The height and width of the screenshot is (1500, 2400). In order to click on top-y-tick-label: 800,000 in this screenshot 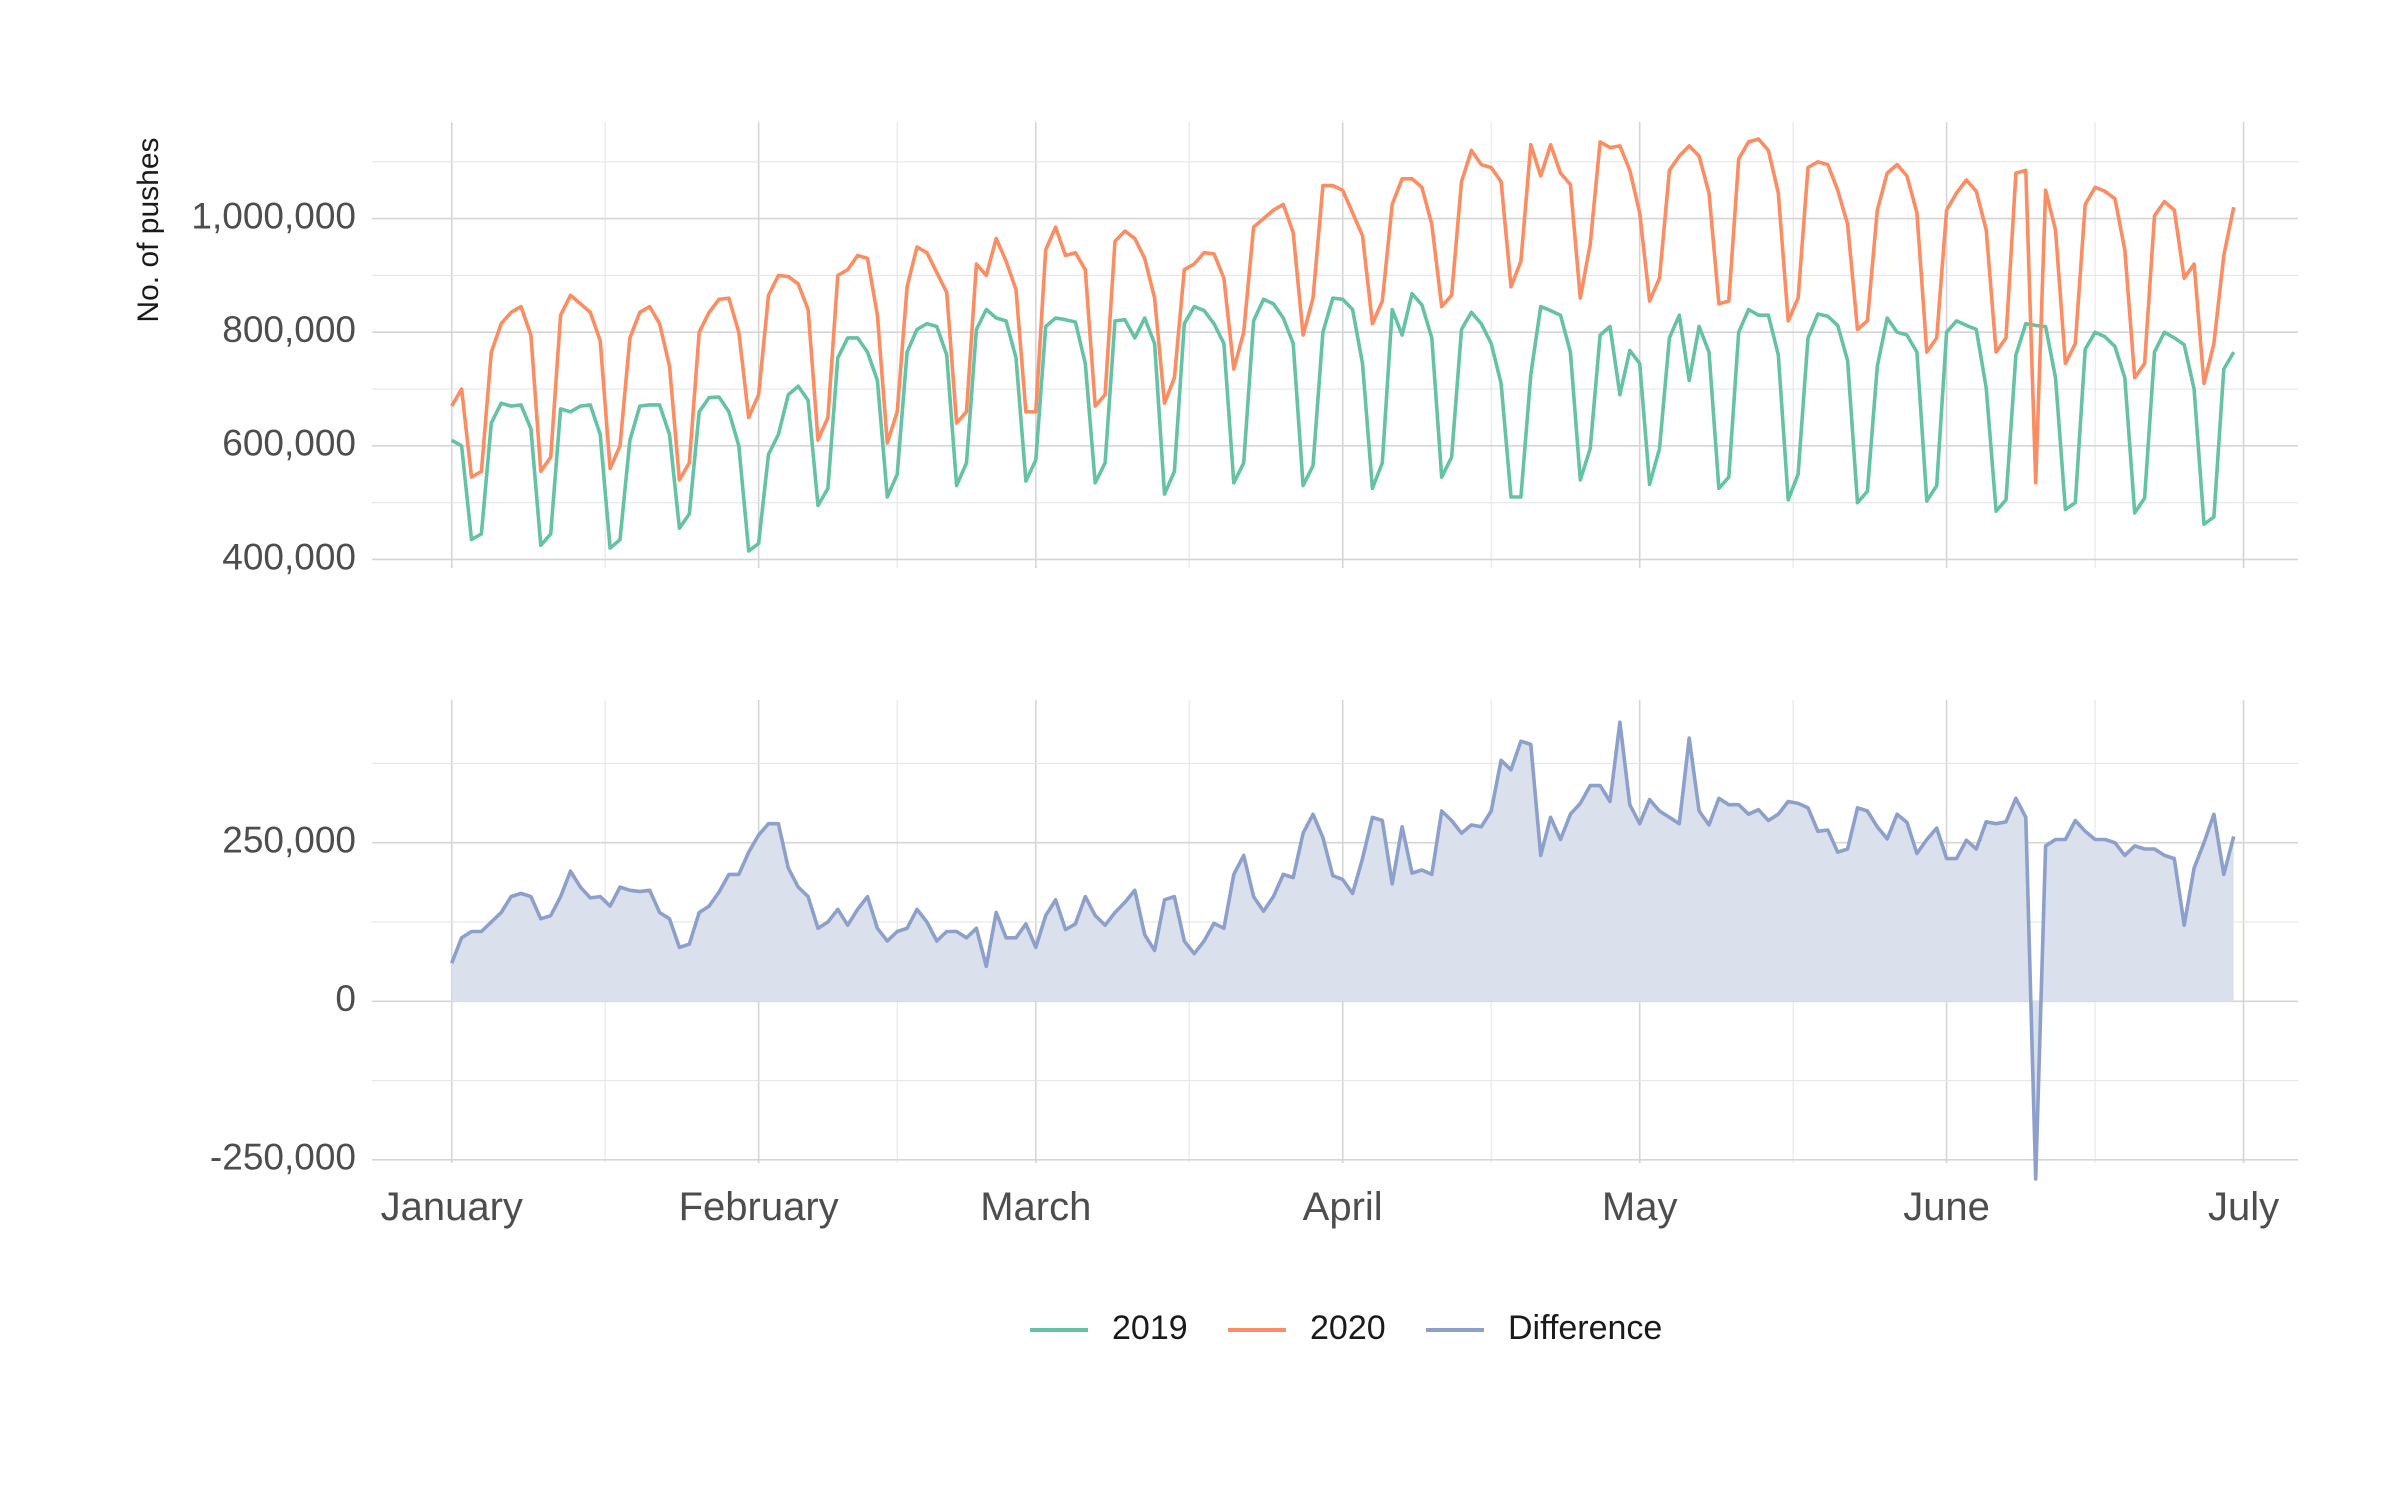, I will do `click(289, 329)`.